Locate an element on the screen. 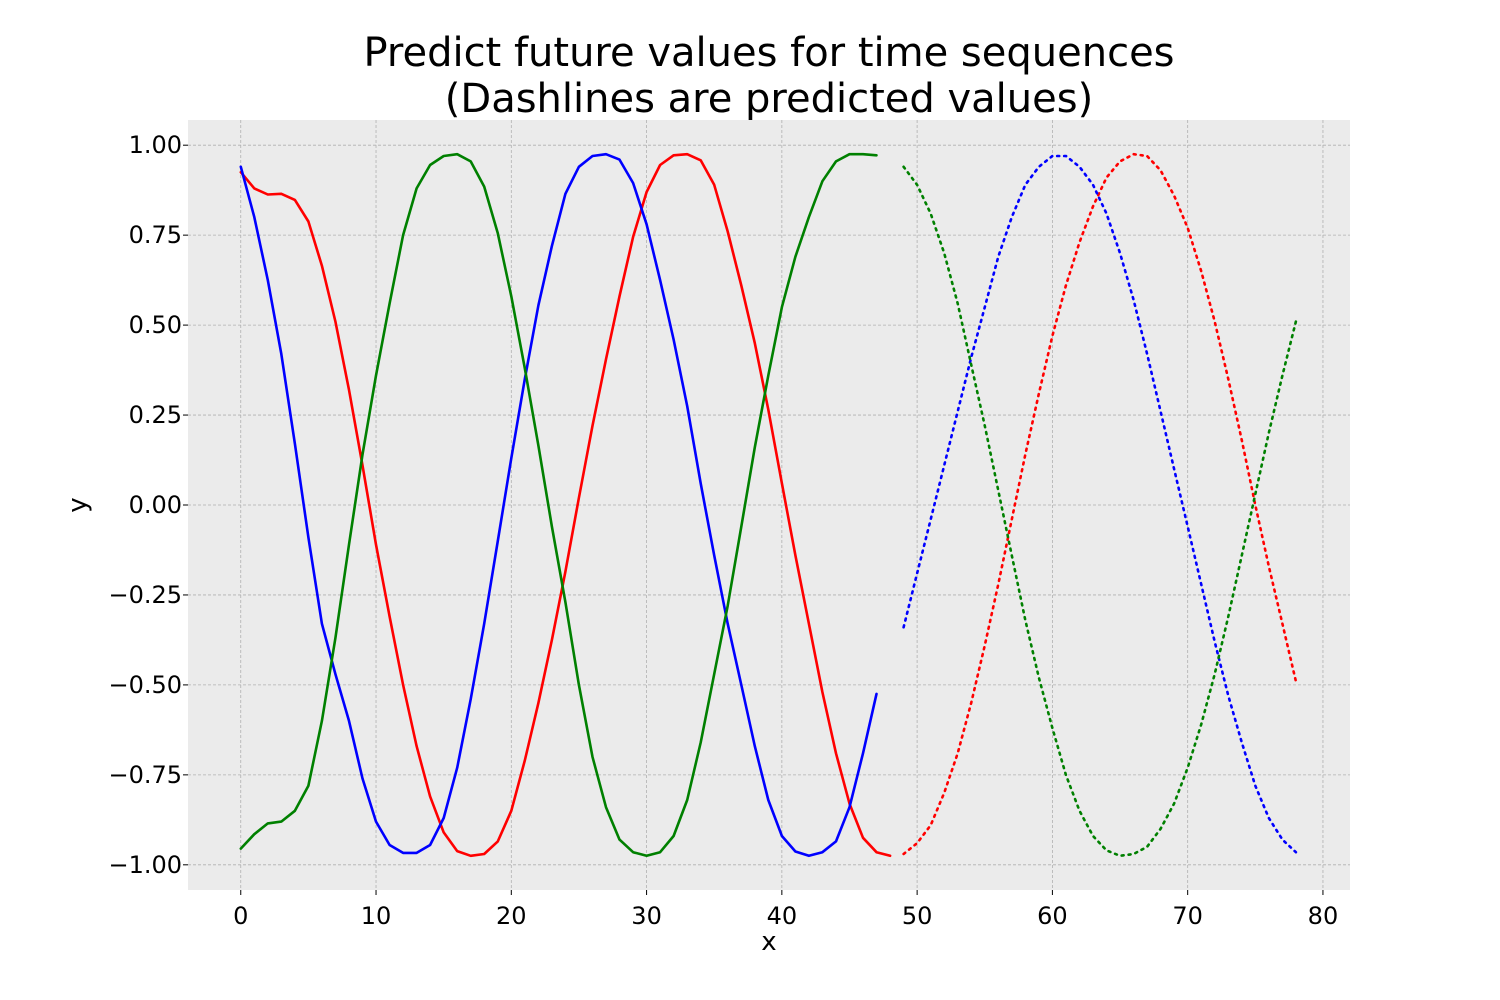 Image resolution: width=1500 pixels, height=1000 pixels. y-tick-label: 0.25 is located at coordinates (155, 415).